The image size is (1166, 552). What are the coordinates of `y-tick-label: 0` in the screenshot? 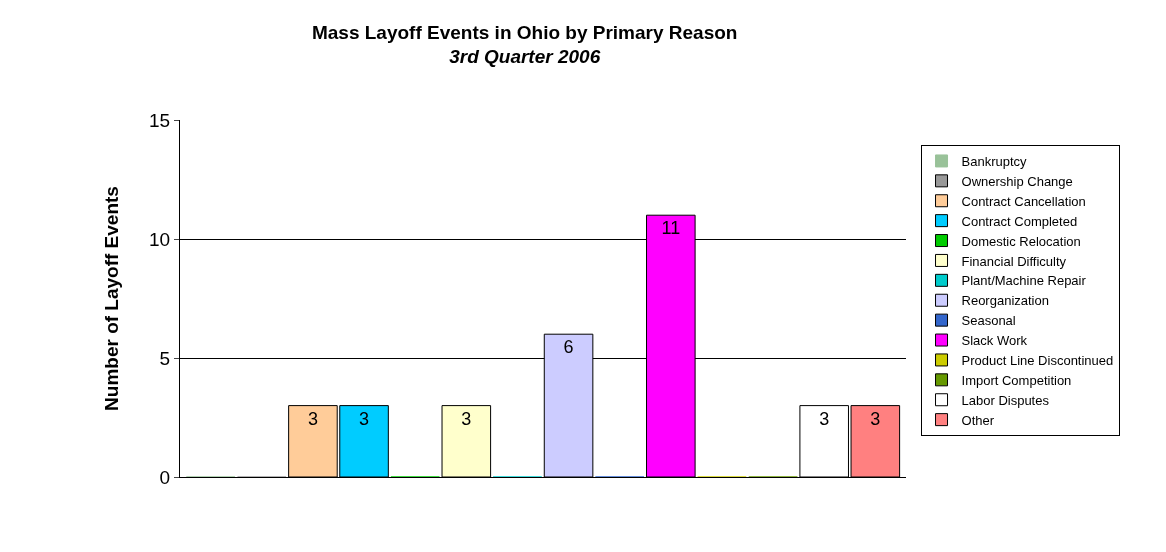 It's located at (165, 477).